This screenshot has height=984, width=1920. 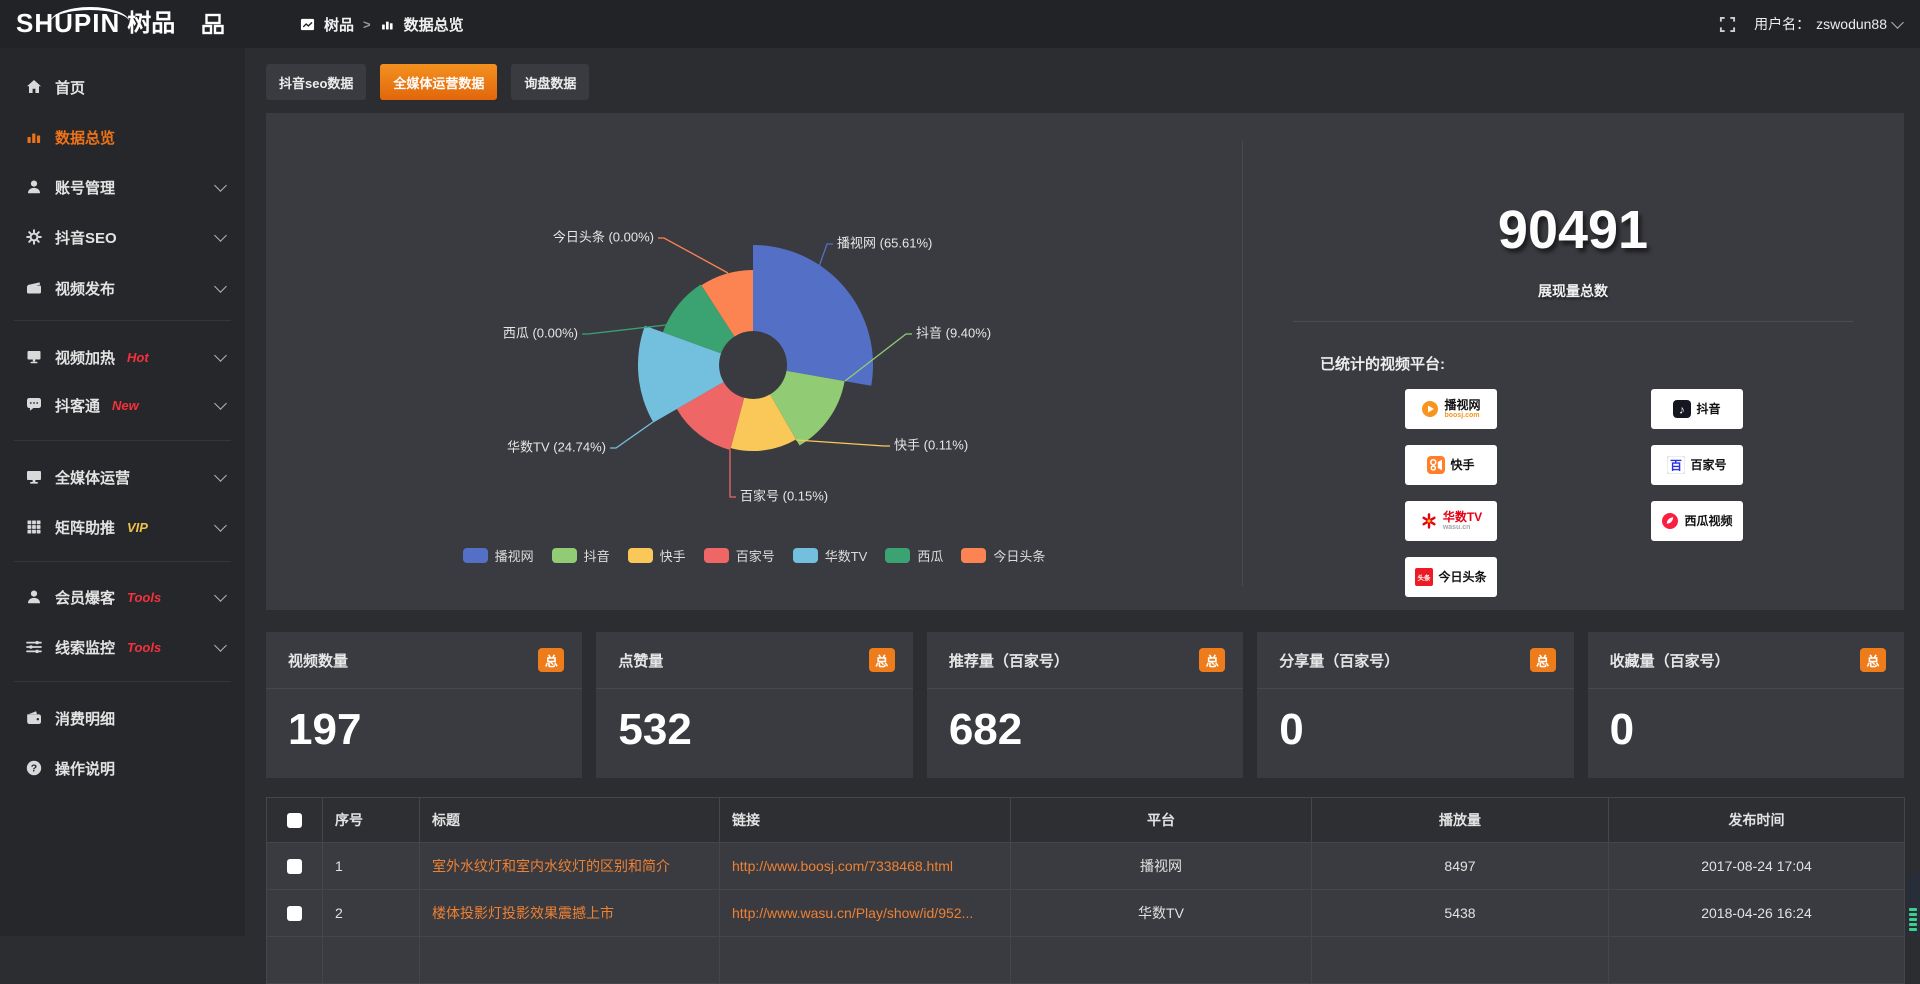 I want to click on stat-card-label: 视频数量, so click(x=318, y=661).